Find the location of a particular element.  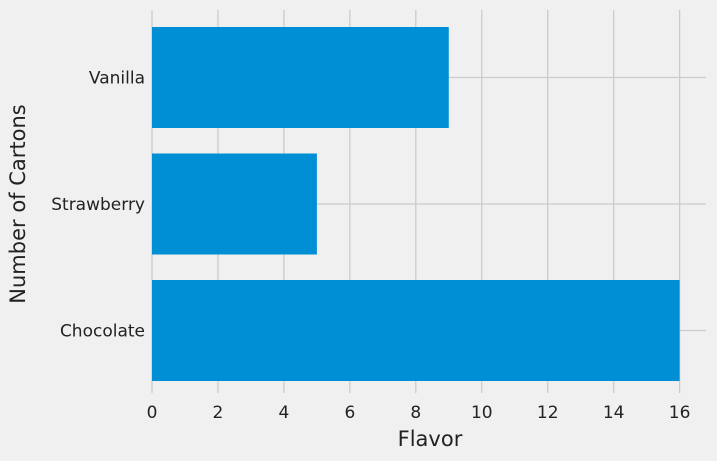

bar-strawberry is located at coordinates (234, 204).